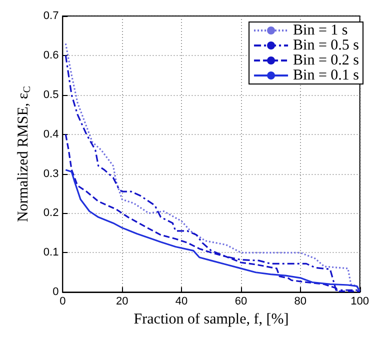 The image size is (380, 340). Describe the element at coordinates (181, 302) in the screenshot. I see `x-tick-label: 40` at that location.